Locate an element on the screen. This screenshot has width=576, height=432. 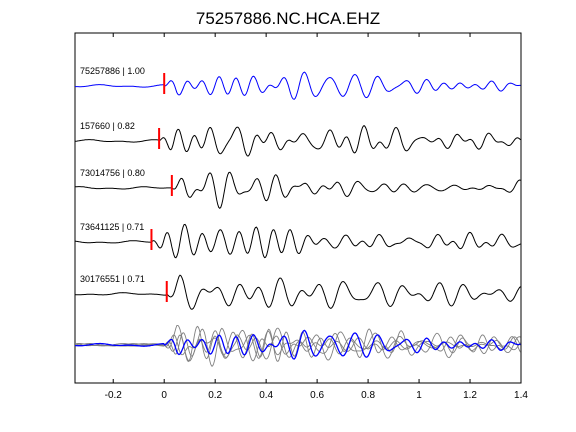
x-tick-label: 0.2 is located at coordinates (215, 395).